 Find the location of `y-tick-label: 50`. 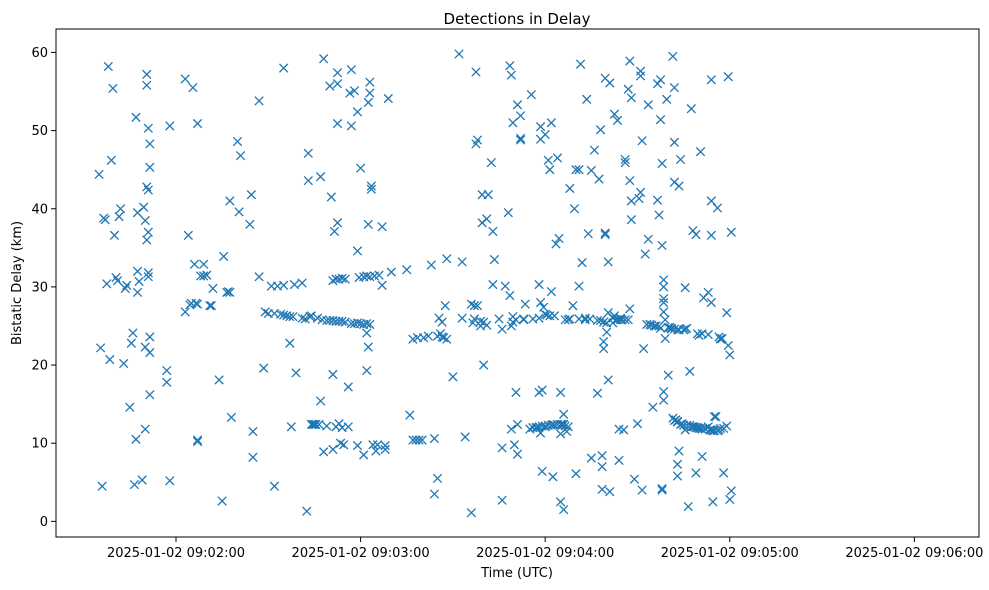

y-tick-label: 50 is located at coordinates (39, 131).